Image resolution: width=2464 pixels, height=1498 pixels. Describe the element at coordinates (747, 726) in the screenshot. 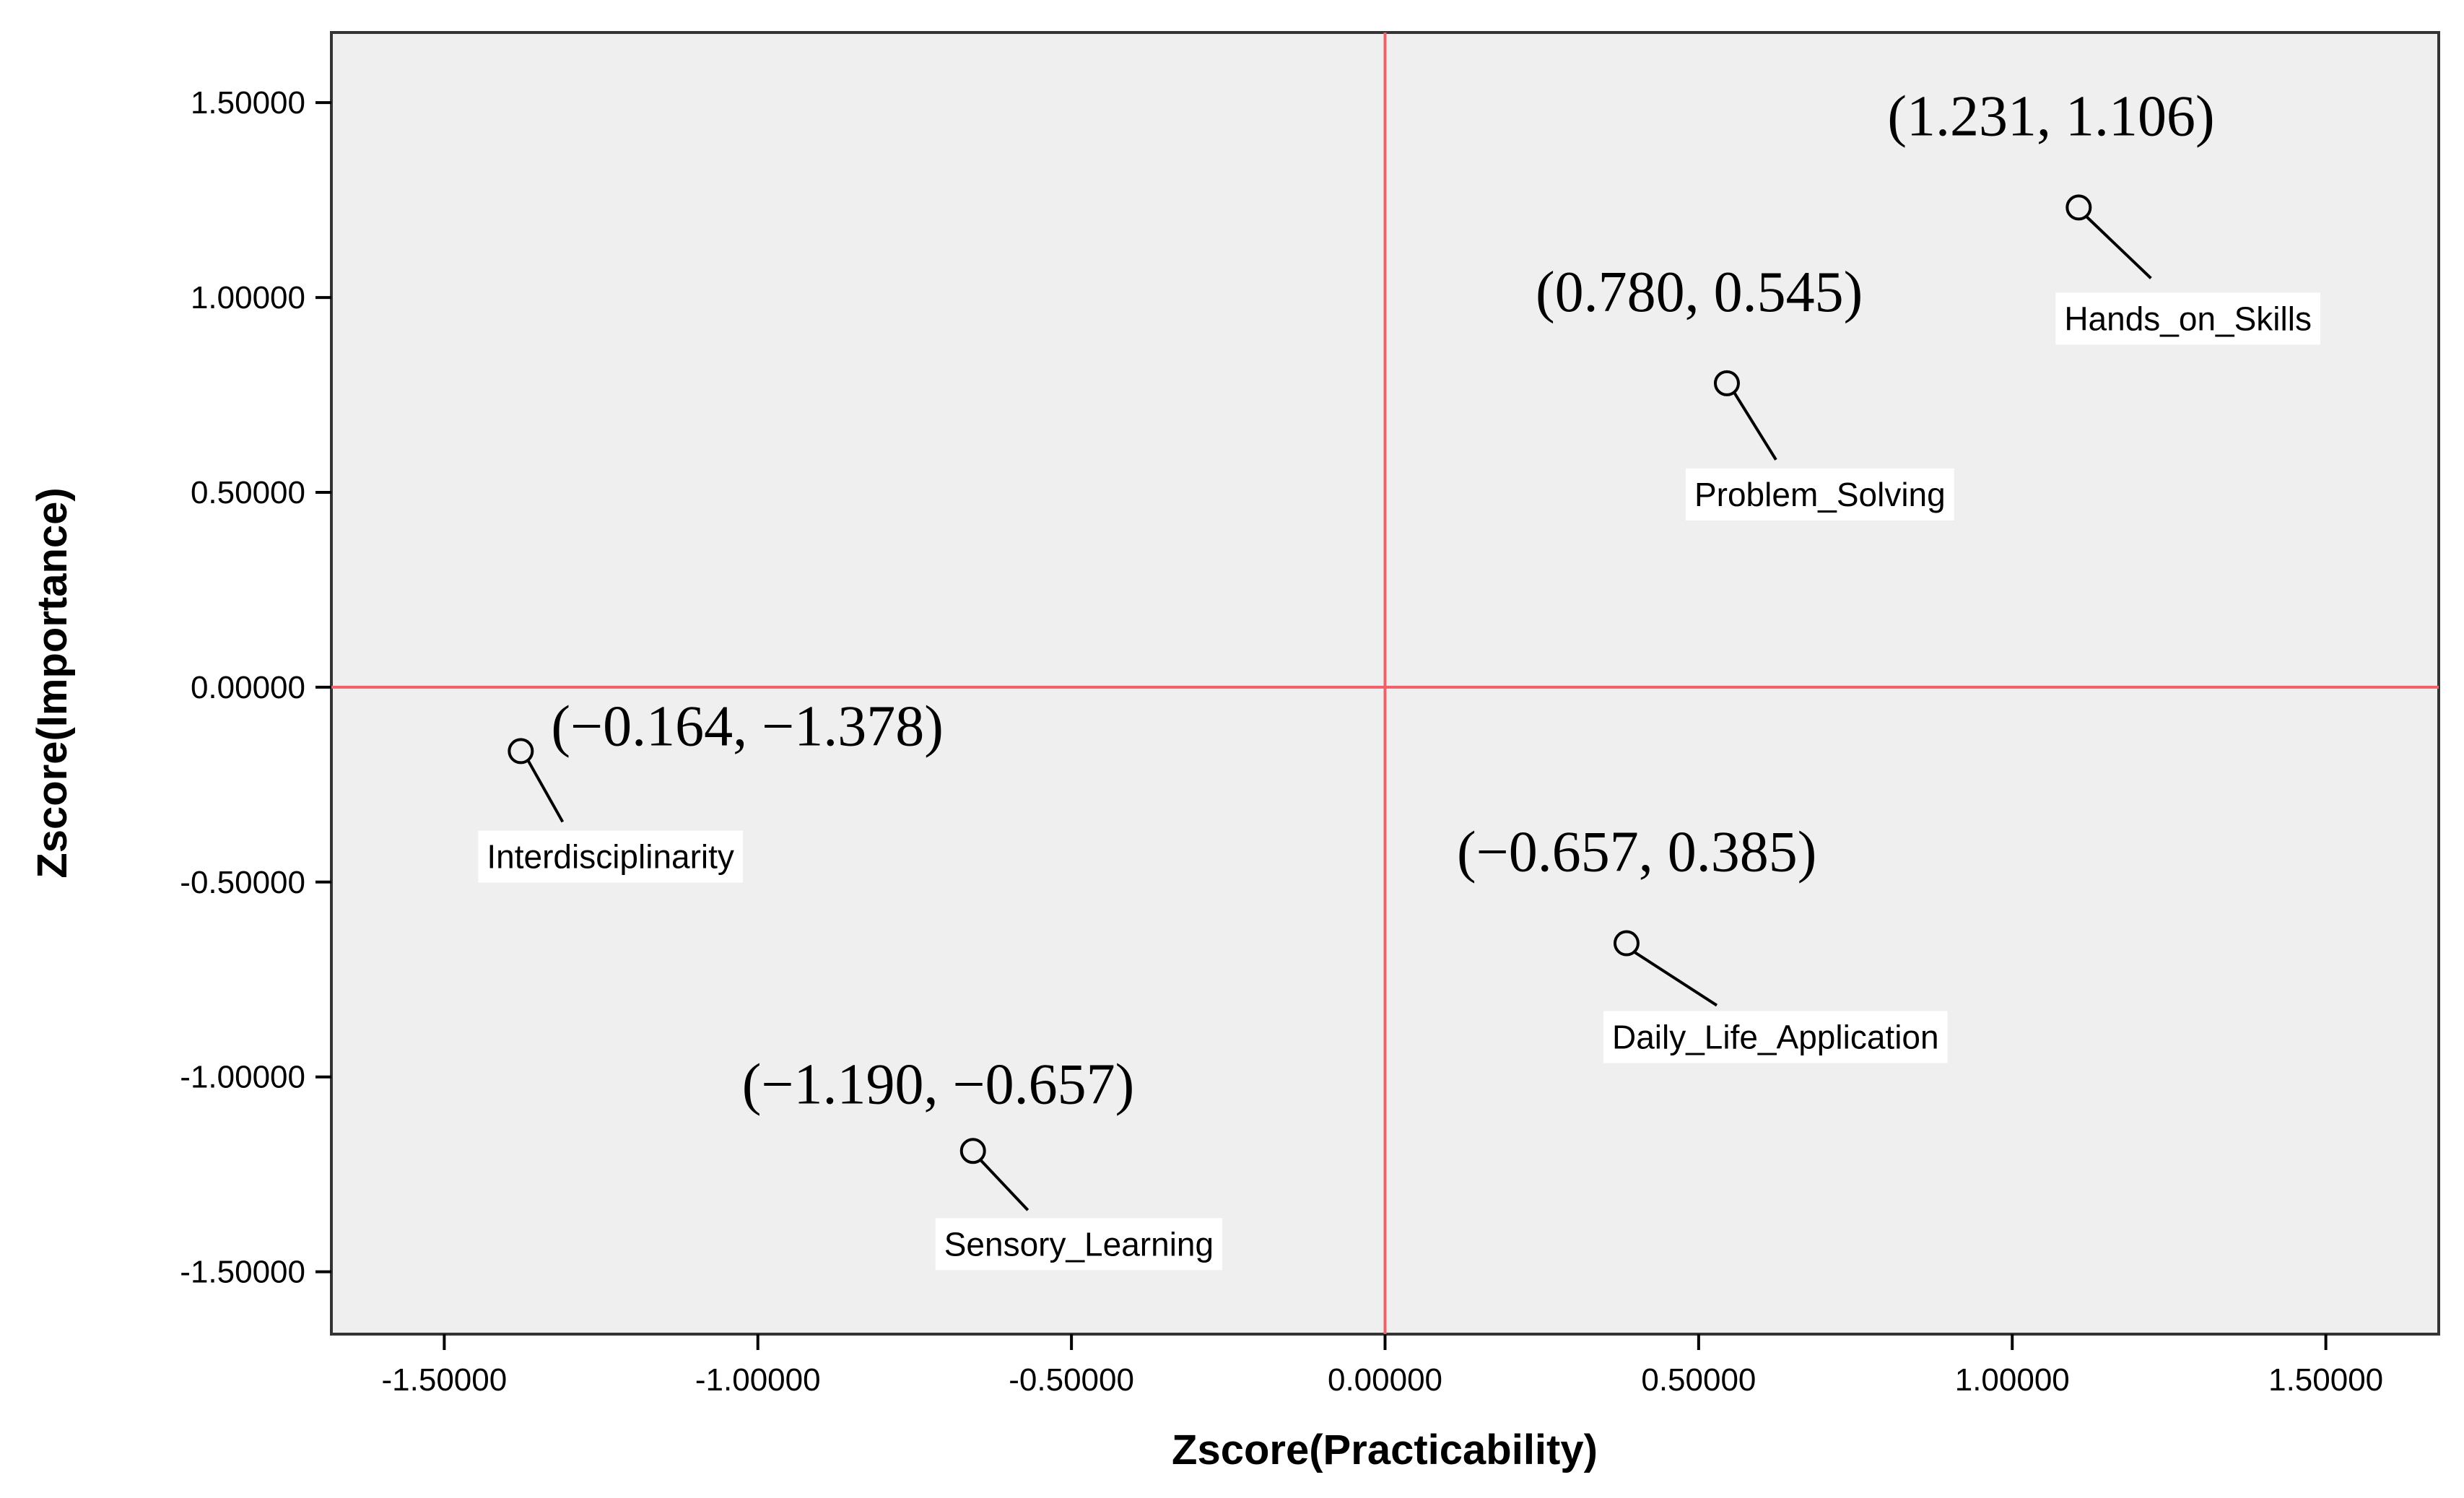

I see `point-annotation: (−0.164, −1.378)` at that location.